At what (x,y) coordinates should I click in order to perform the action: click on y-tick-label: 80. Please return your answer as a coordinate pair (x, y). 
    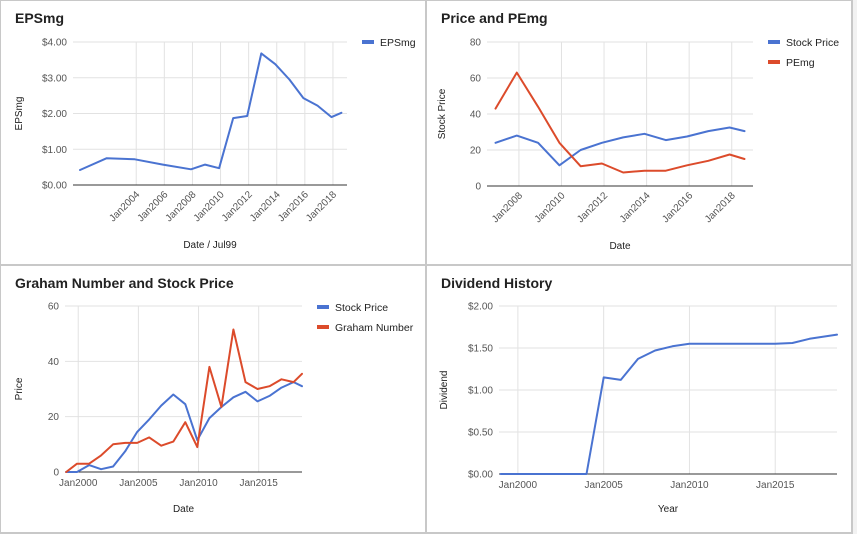
    Looking at the image, I should click on (476, 43).